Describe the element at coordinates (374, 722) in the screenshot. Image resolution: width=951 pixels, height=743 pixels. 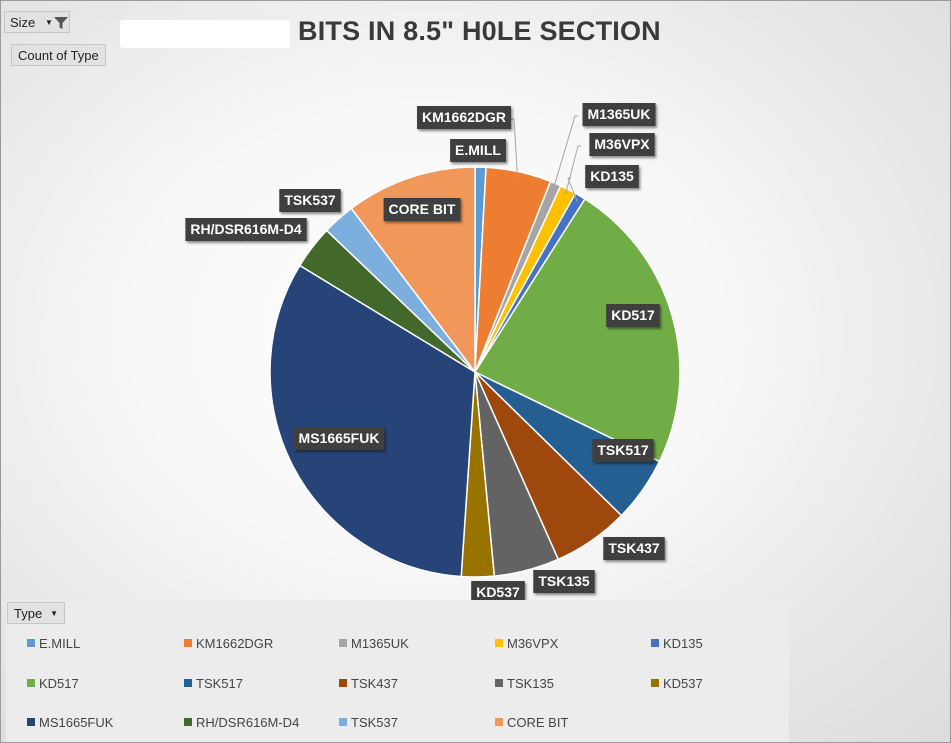
I see `legend-label: TSK537` at that location.